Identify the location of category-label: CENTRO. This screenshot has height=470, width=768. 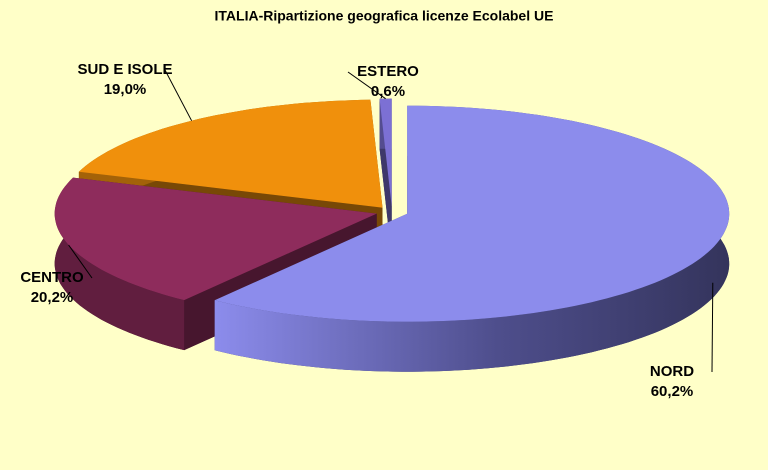
(52, 277).